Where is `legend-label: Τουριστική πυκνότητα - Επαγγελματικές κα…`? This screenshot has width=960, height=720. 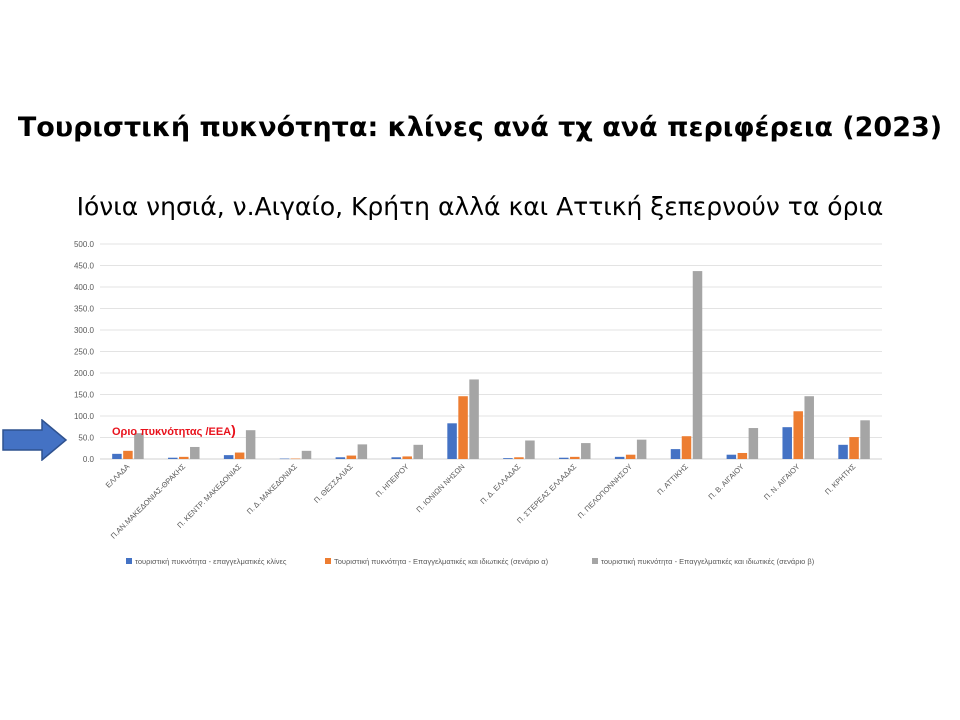 legend-label: Τουριστική πυκνότητα - Επαγγελματικές κα… is located at coordinates (441, 561).